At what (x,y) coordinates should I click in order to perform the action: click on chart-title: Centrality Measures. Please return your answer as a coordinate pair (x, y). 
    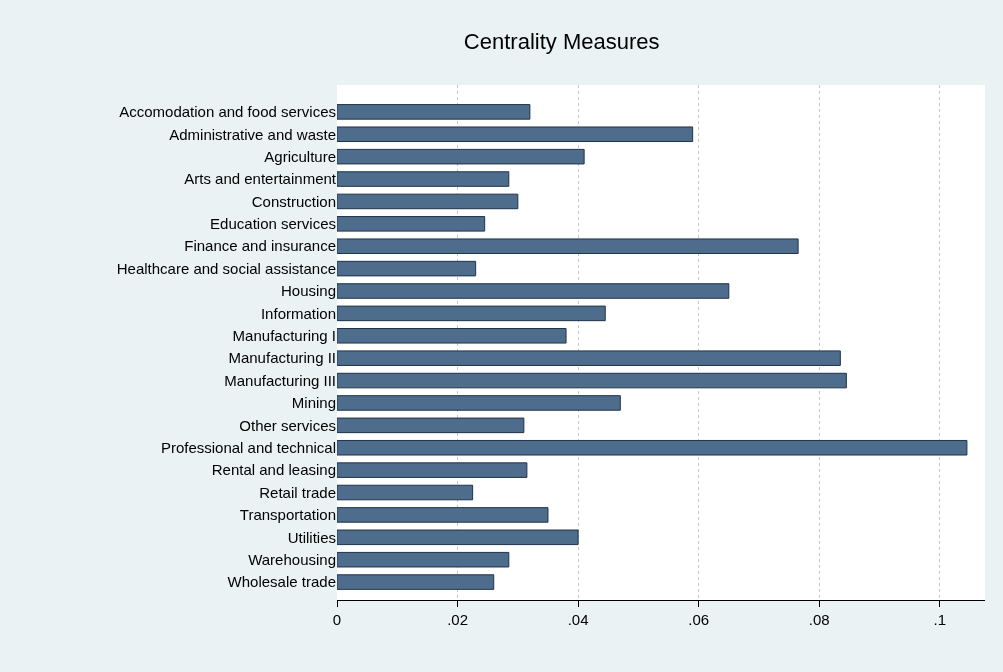
    Looking at the image, I should click on (561, 41).